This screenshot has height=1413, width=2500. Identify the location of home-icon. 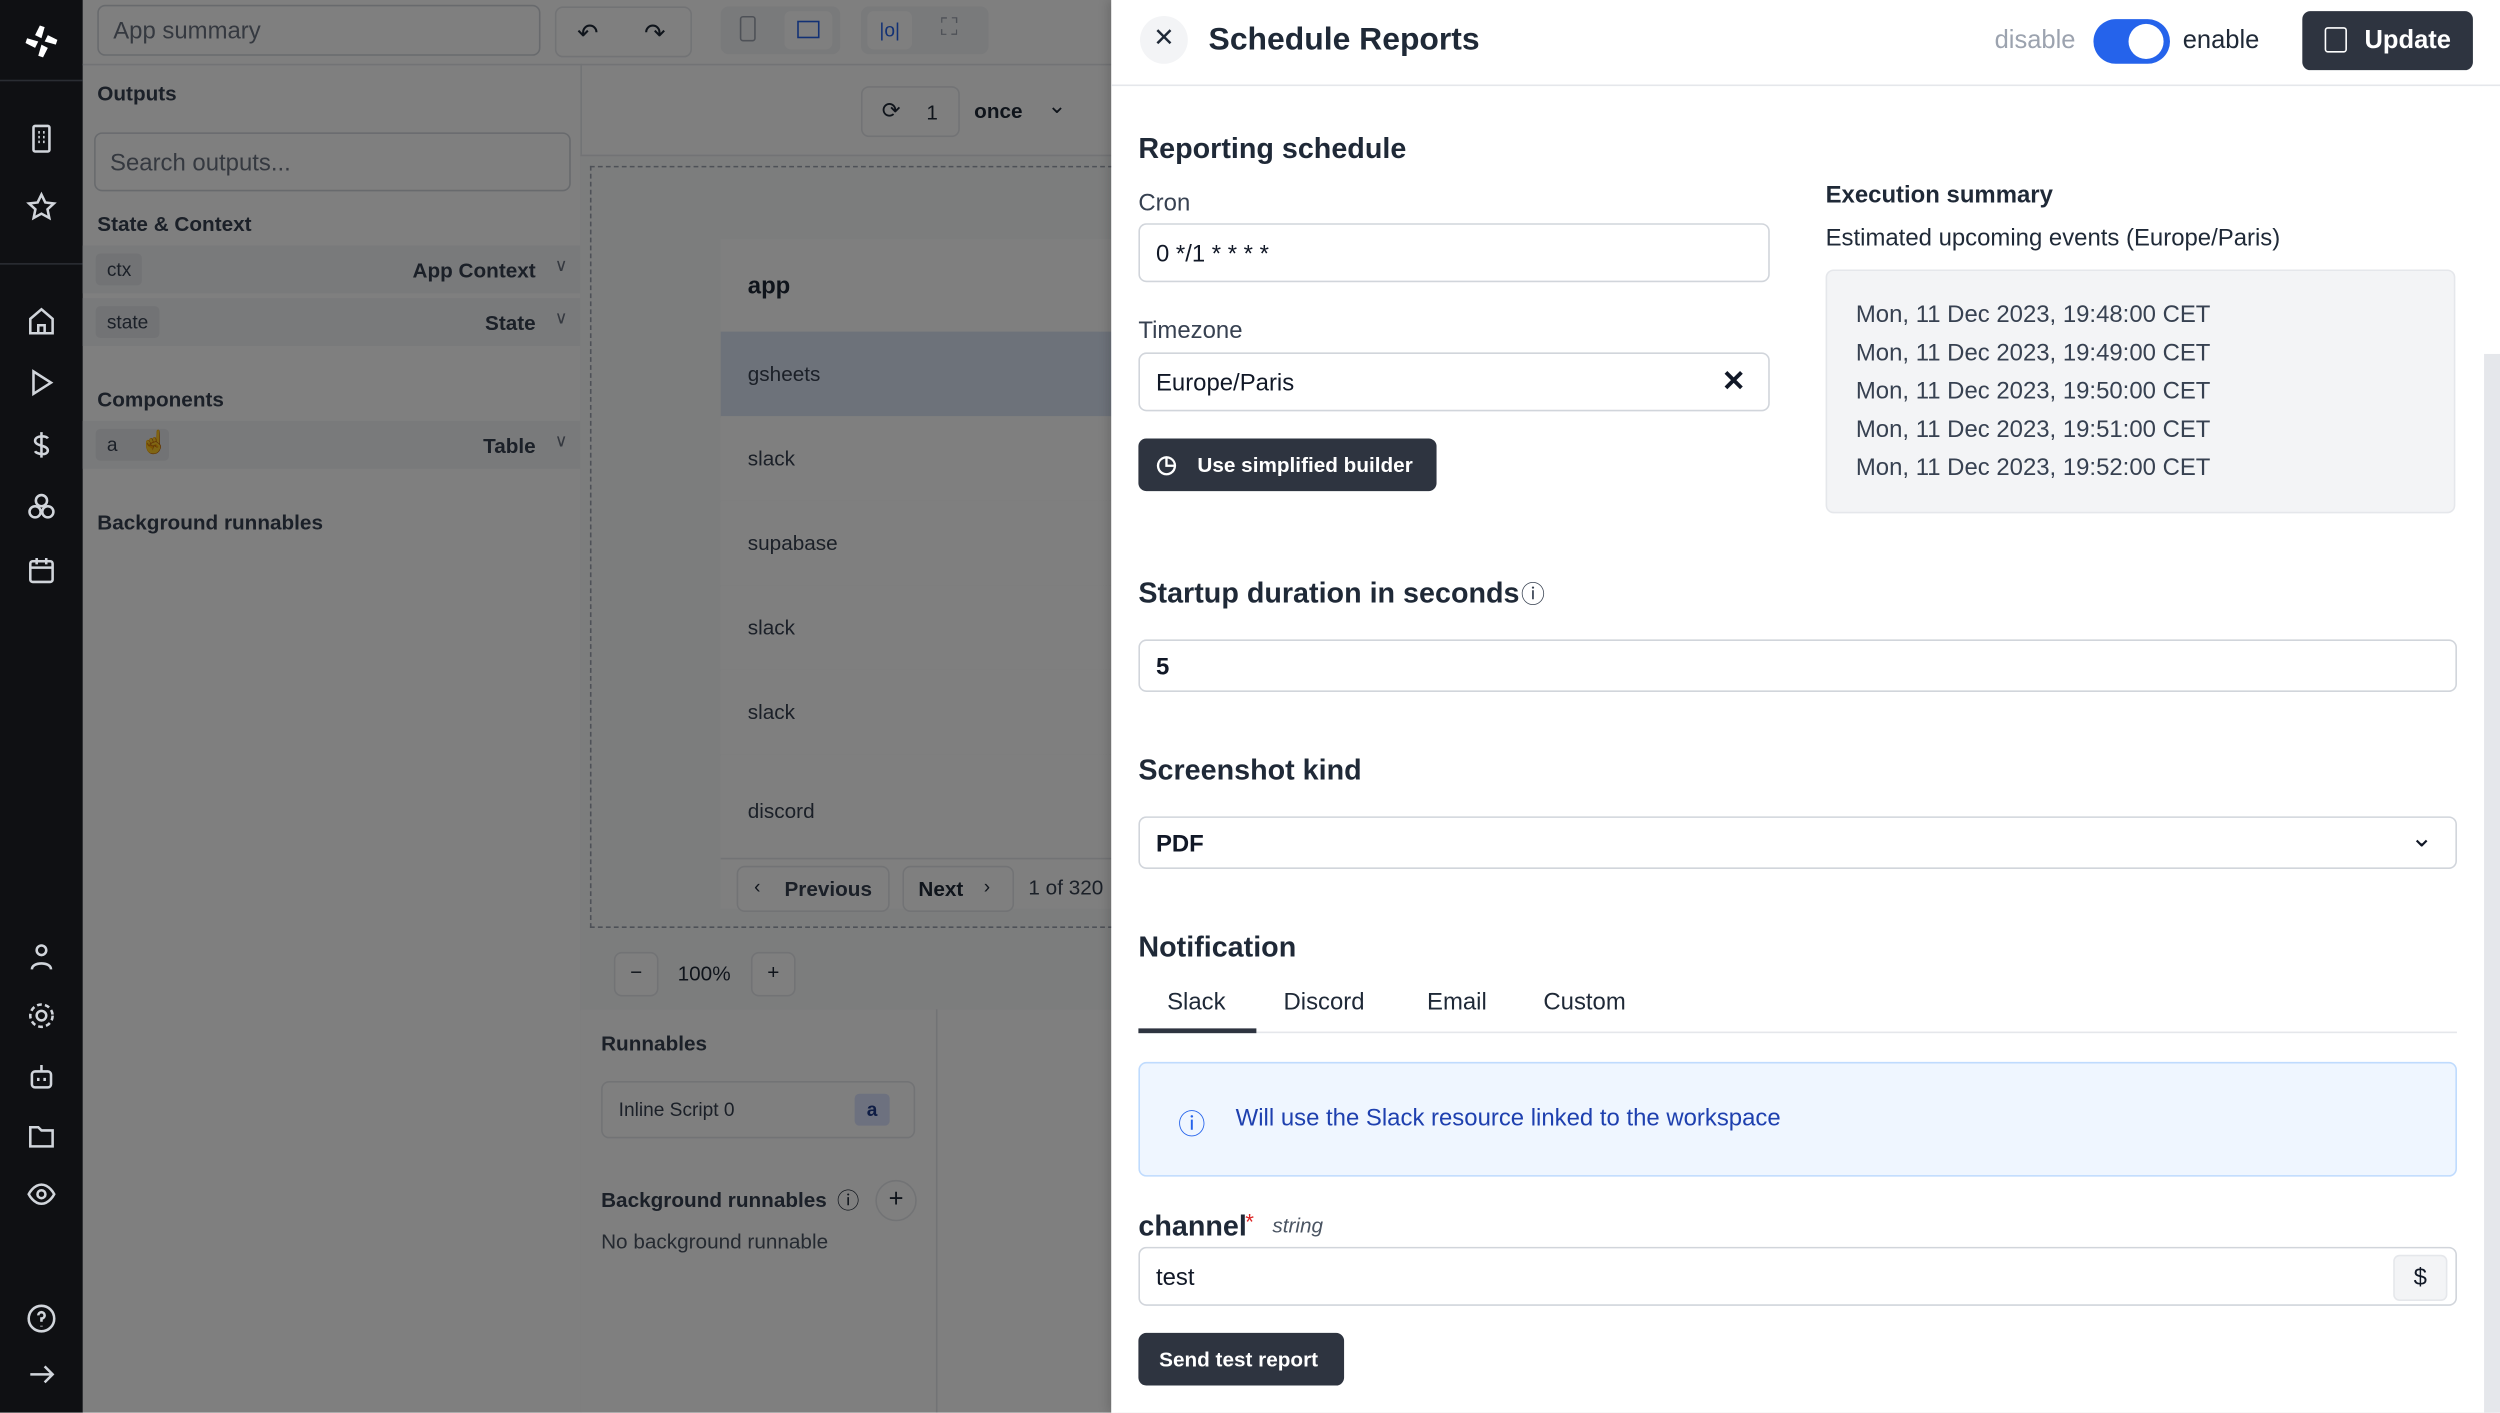
(42, 321).